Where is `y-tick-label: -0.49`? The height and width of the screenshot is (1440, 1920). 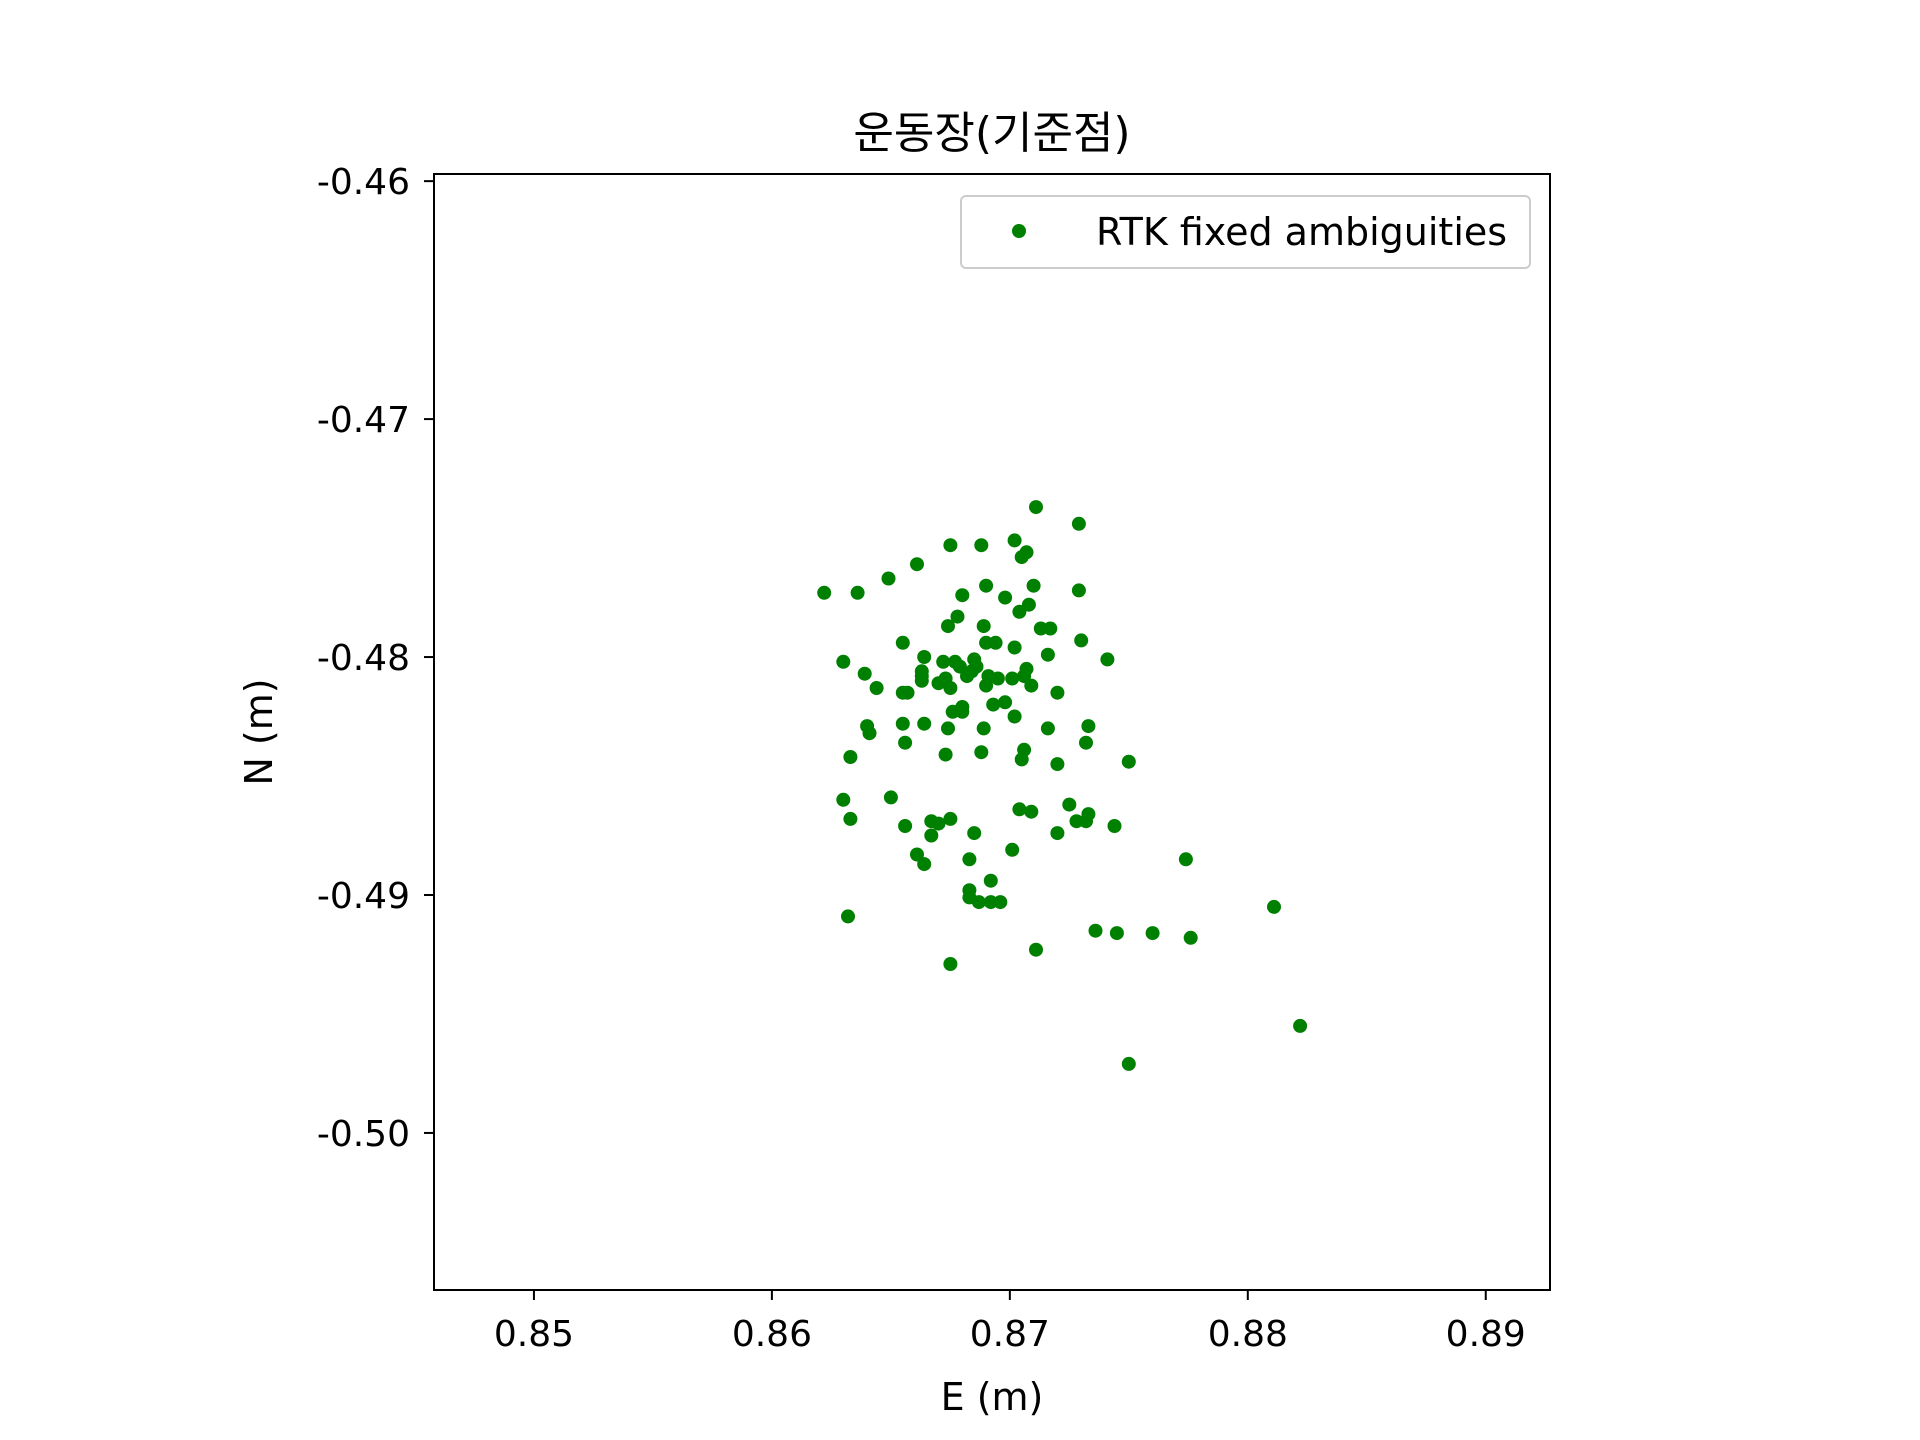 y-tick-label: -0.49 is located at coordinates (363, 896).